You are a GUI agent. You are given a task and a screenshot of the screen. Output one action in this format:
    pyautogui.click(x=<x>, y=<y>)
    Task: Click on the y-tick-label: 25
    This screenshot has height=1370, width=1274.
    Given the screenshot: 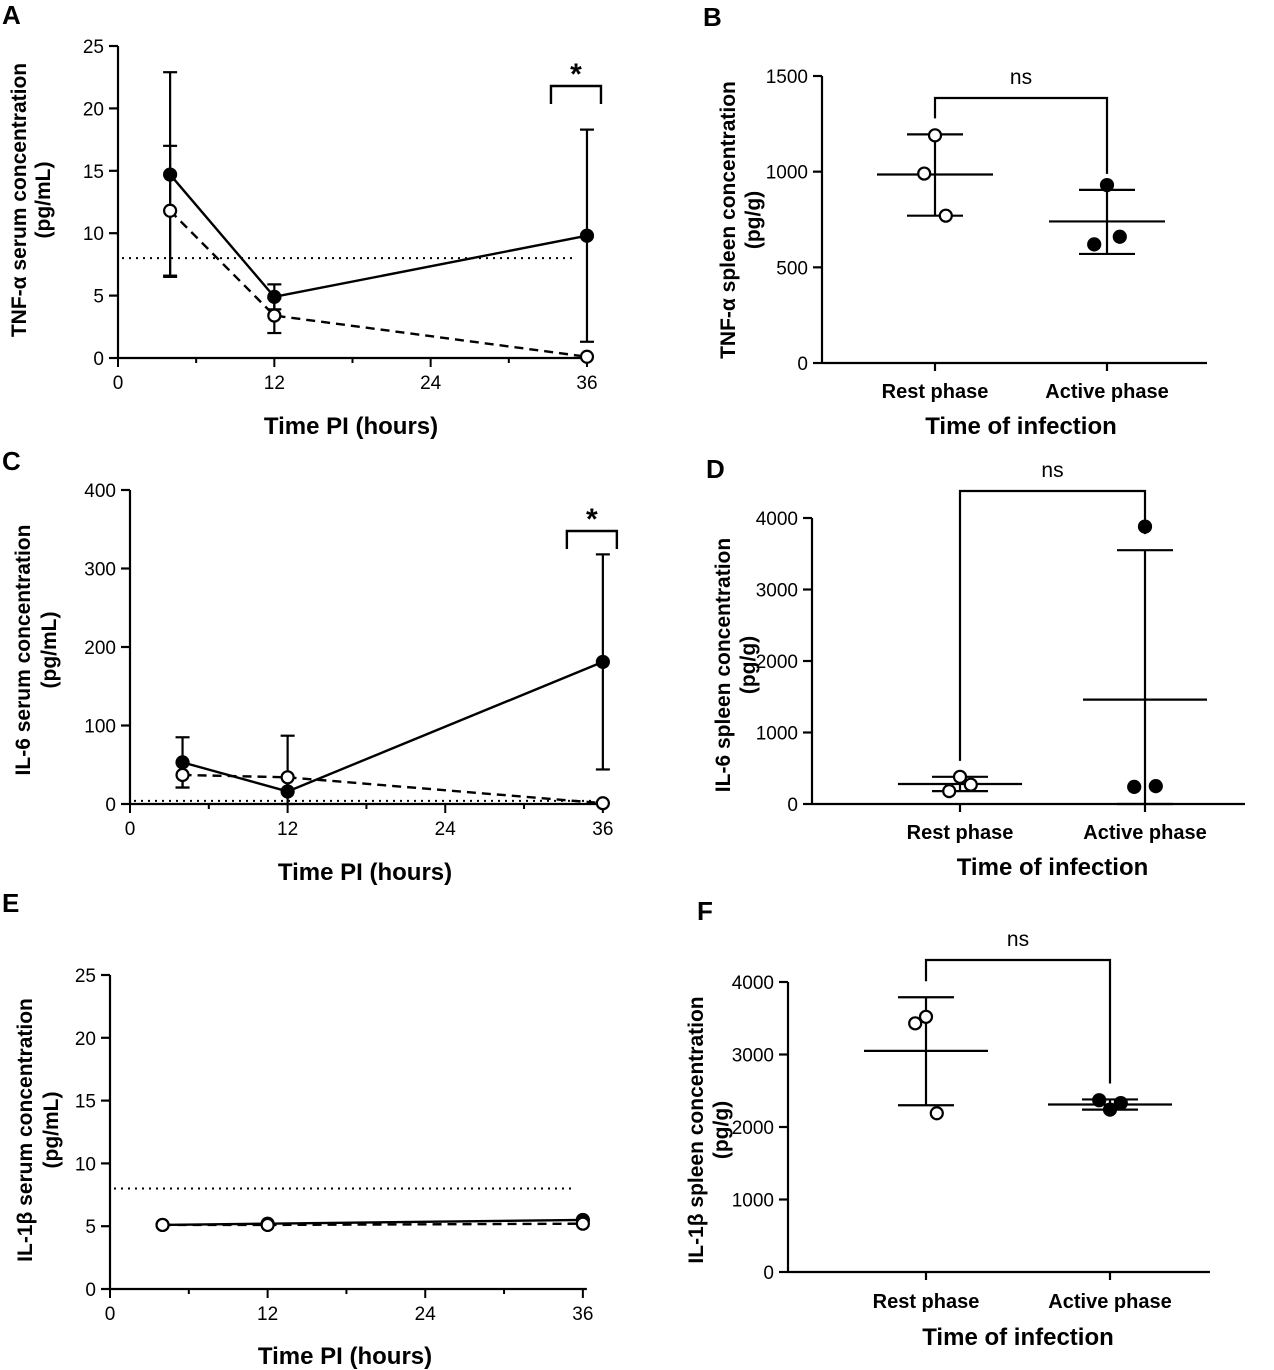 What is the action you would take?
    pyautogui.click(x=93, y=47)
    